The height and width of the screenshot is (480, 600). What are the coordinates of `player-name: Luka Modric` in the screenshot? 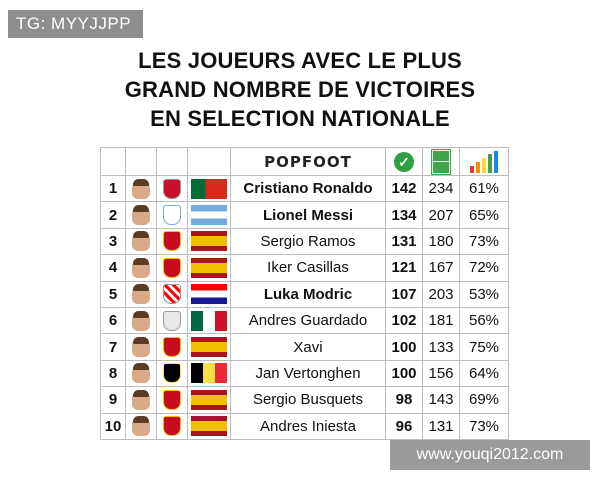 It's located at (308, 294).